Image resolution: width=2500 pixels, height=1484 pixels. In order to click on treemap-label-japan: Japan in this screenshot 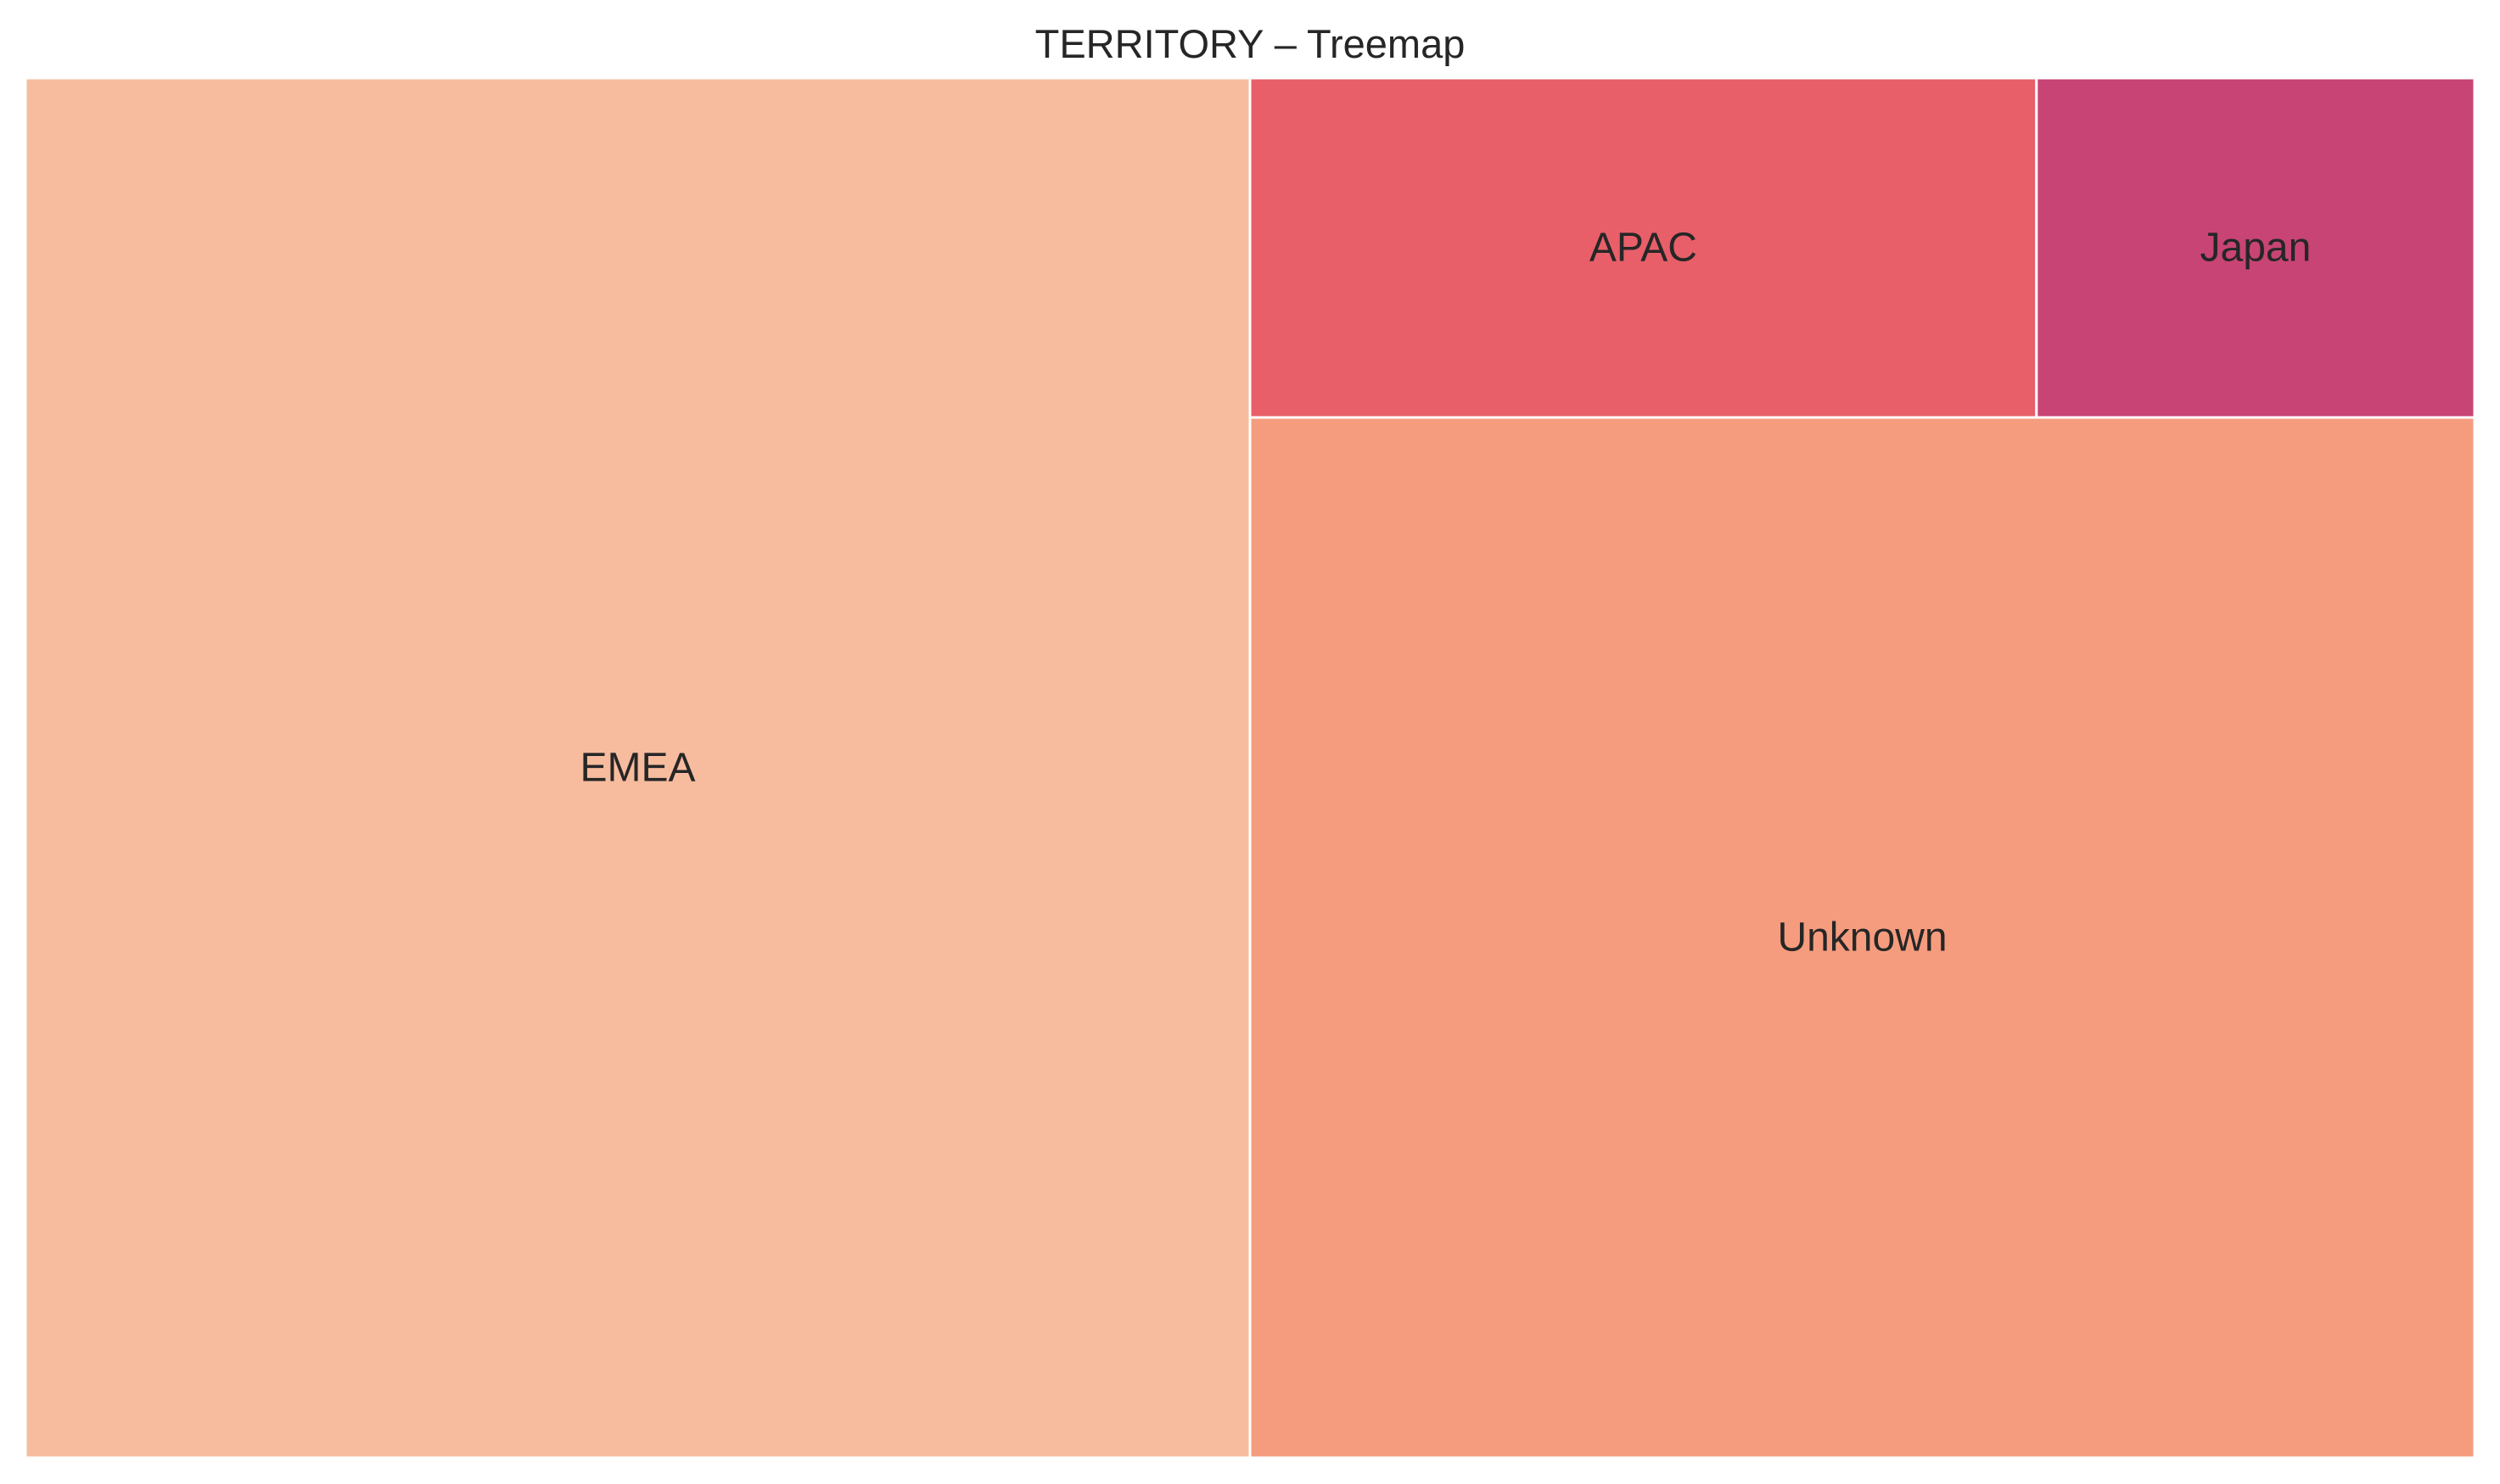, I will do `click(2256, 247)`.